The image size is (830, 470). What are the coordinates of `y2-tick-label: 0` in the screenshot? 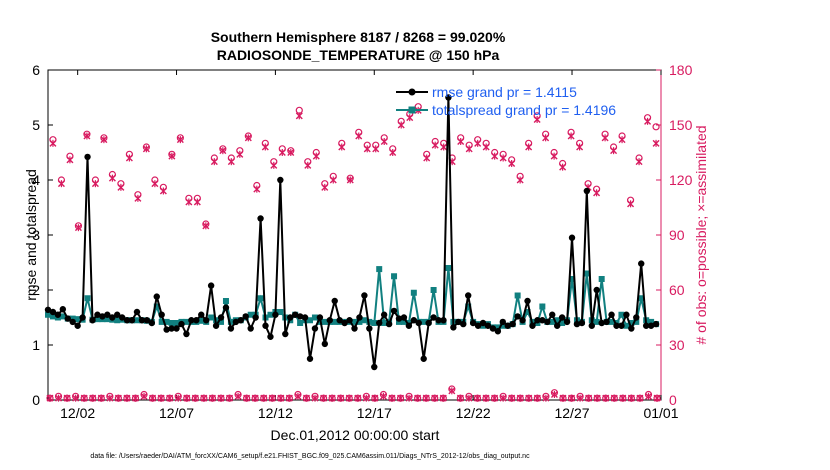 It's located at (673, 400).